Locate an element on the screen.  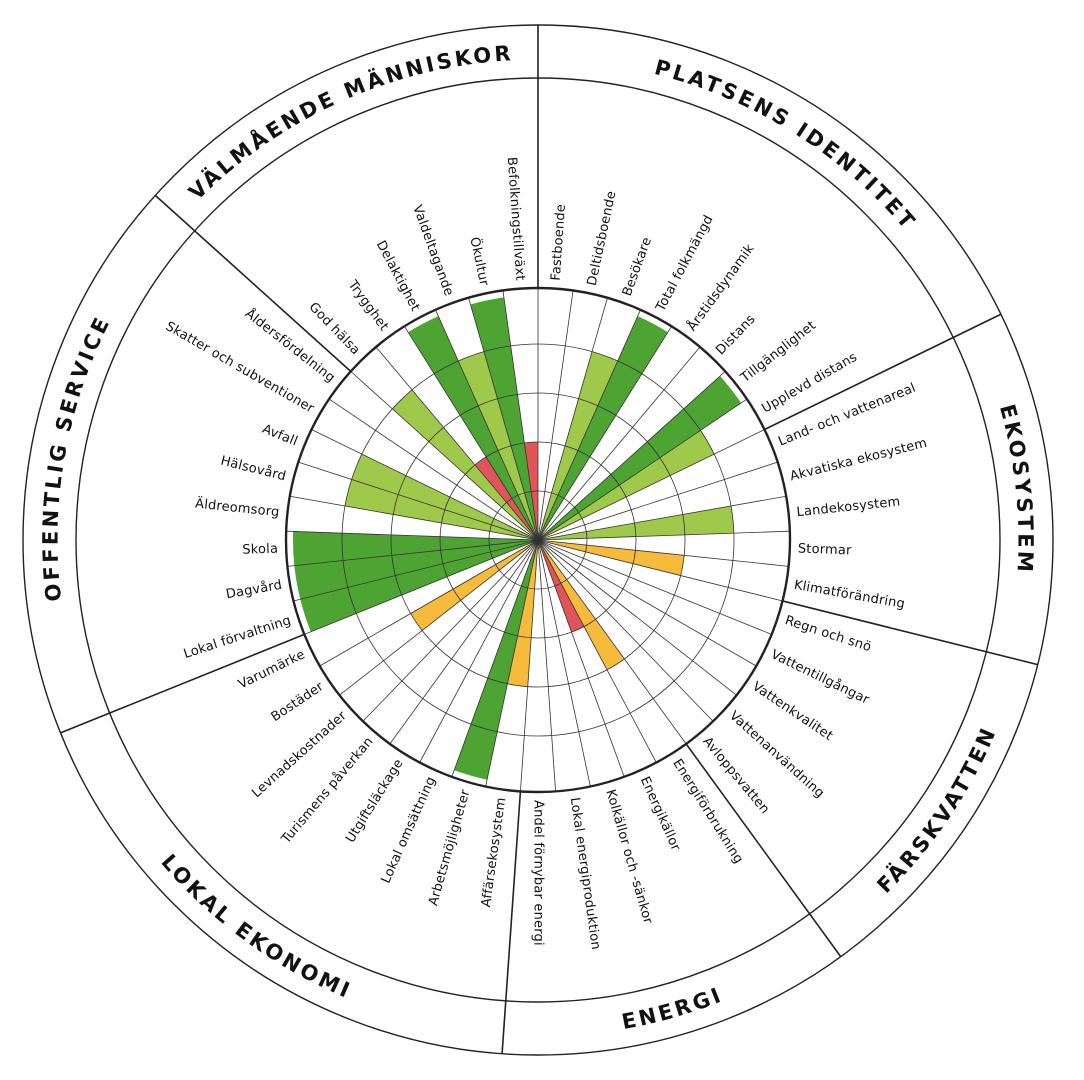
bar-god-h-lsa is located at coordinates (465, 464).